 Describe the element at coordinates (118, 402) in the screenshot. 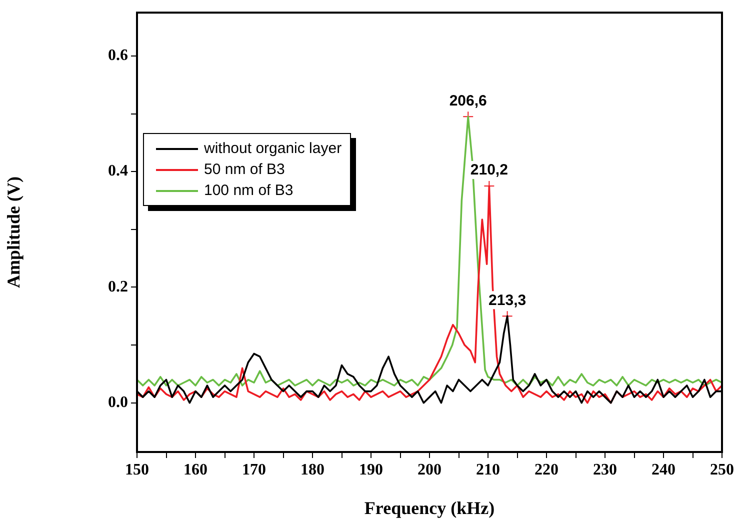

I see `y-tick-label: 0.0` at that location.